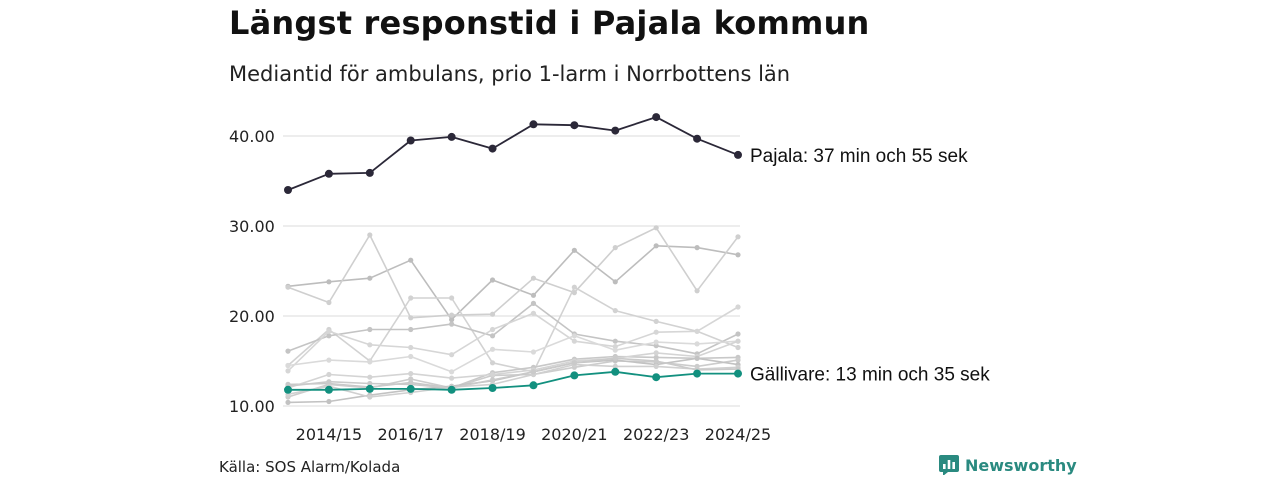  Describe the element at coordinates (574, 434) in the screenshot. I see `x-tick-label: 2020/21` at that location.